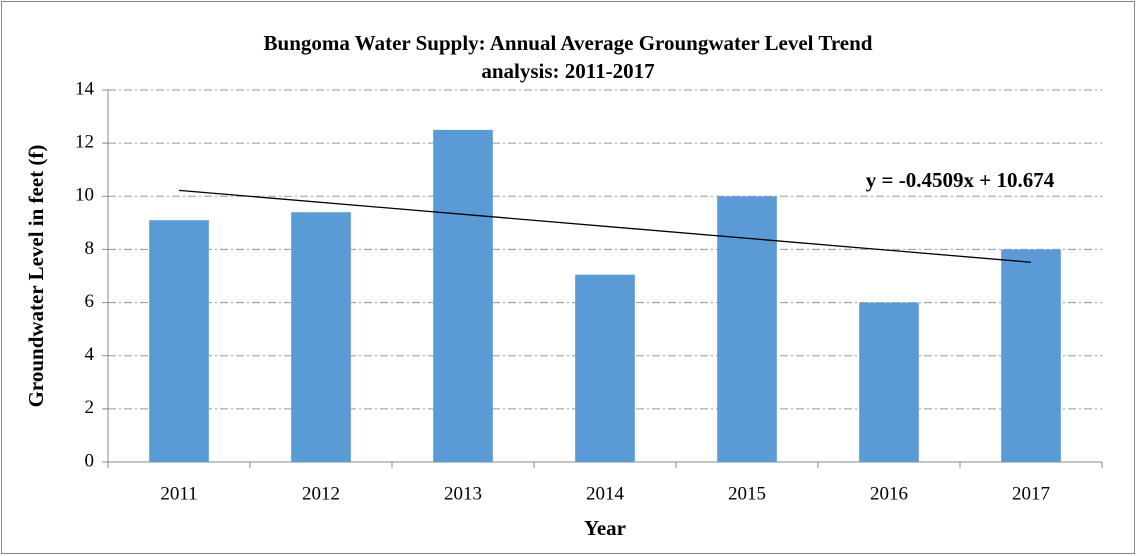 This screenshot has width=1136, height=556. What do you see at coordinates (605, 528) in the screenshot?
I see `x-axis-label: Year` at bounding box center [605, 528].